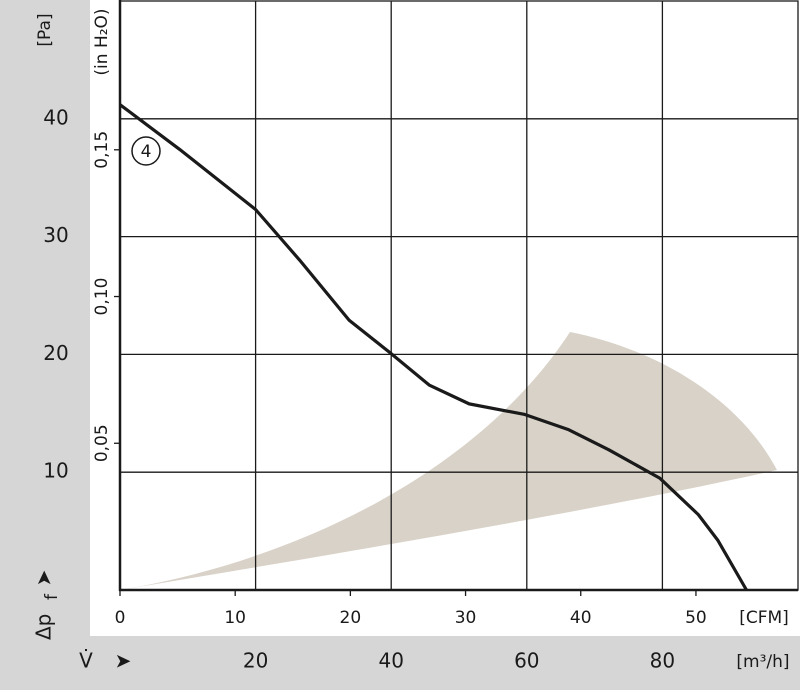  Describe the element at coordinates (255, 661) in the screenshot. I see `x-tick-label: 20` at that location.